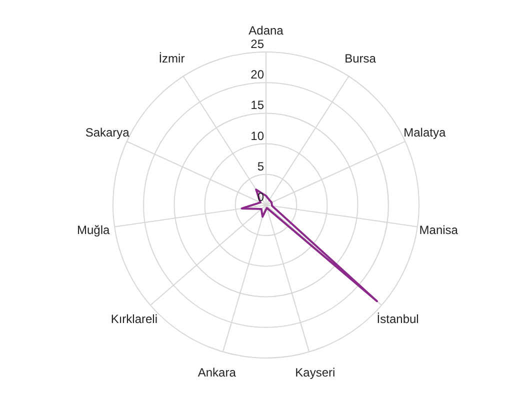 This screenshot has width=531, height=412. Describe the element at coordinates (425, 133) in the screenshot. I see `spoke-label: Malatya` at that location.